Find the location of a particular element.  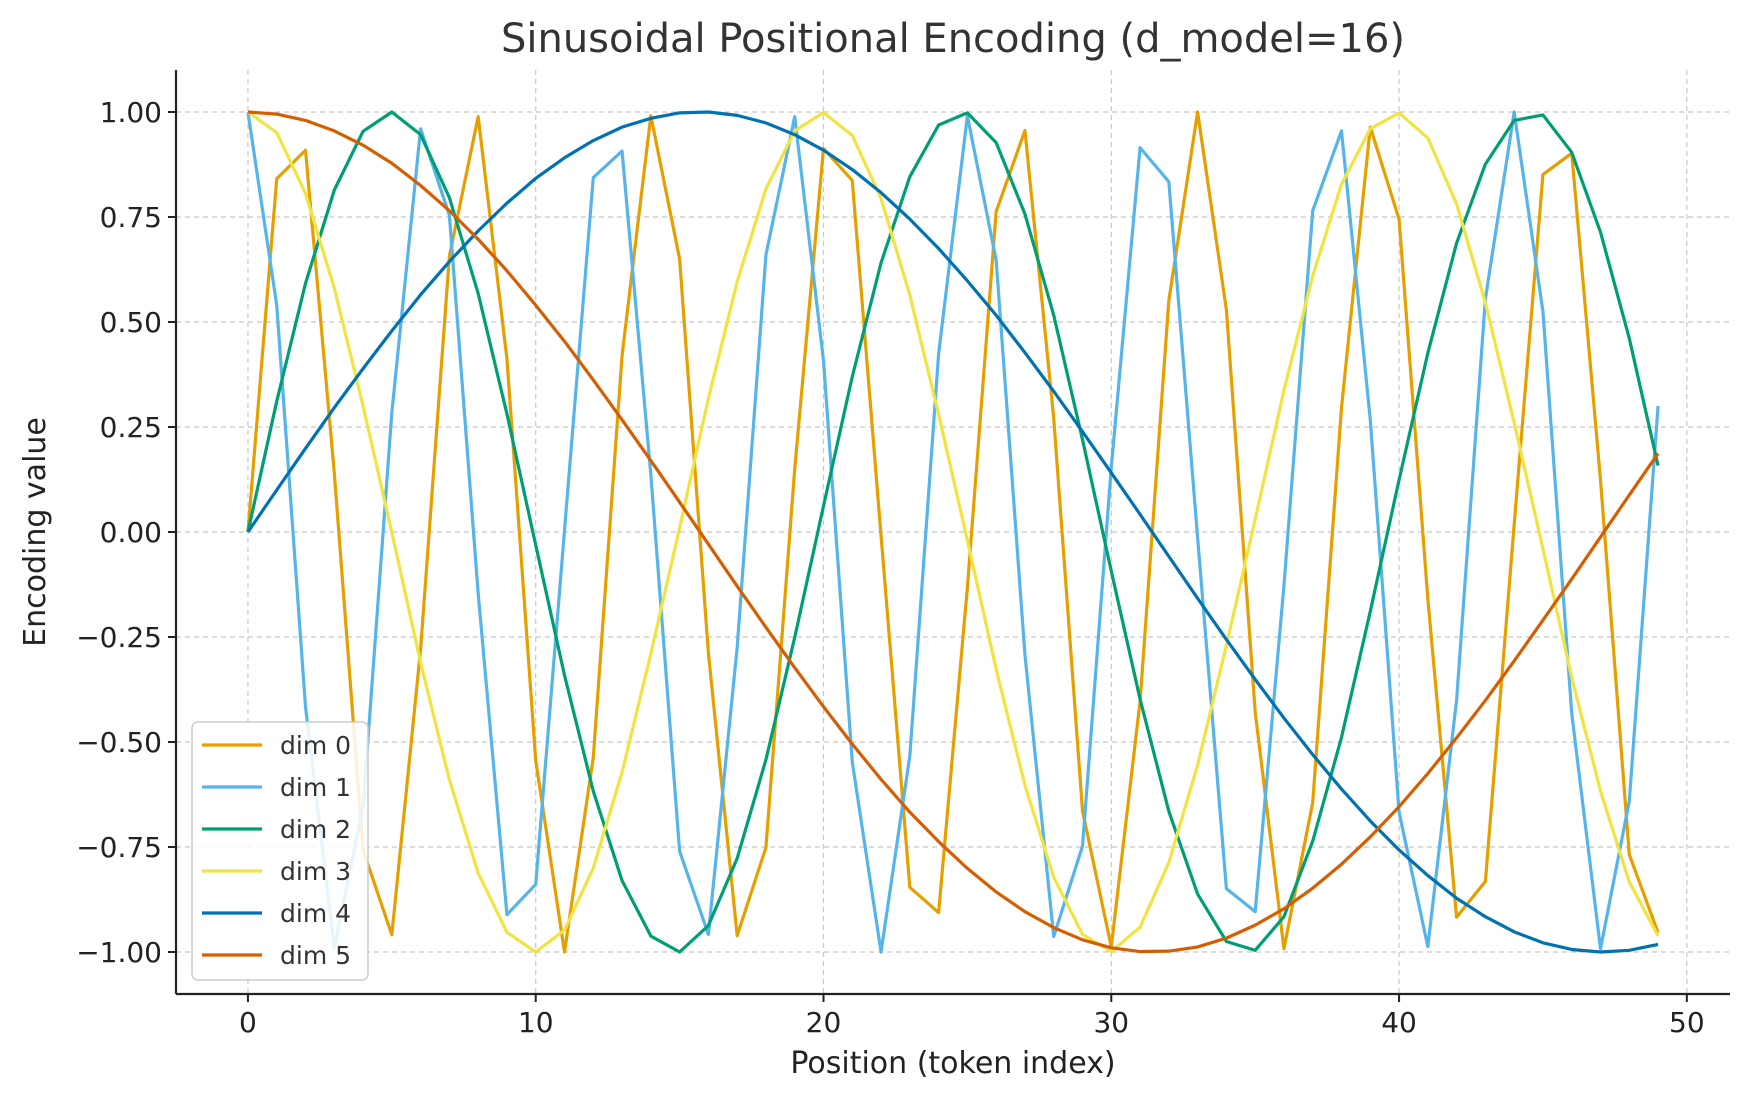

y-axis-label: Encoding value is located at coordinates (35, 532).